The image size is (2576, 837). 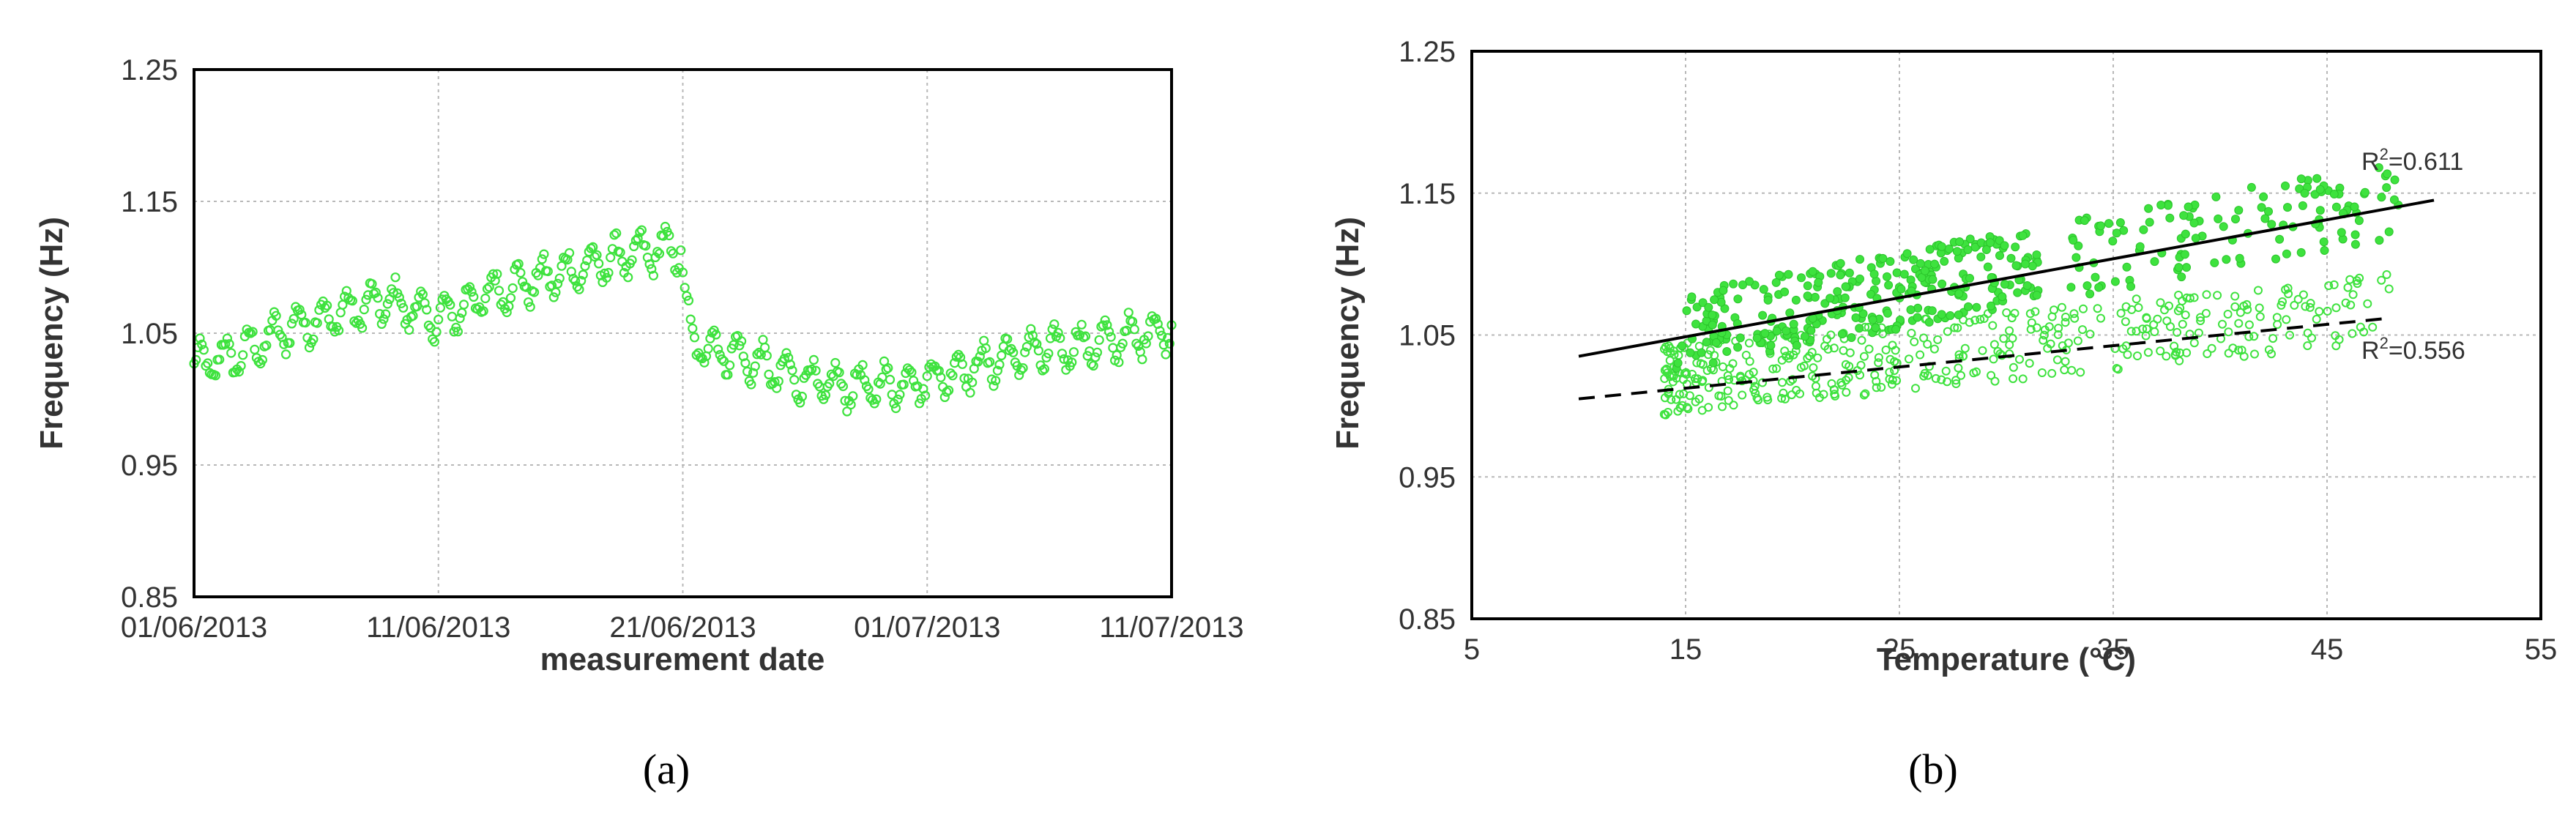 What do you see at coordinates (2010, 649) in the screenshot?
I see `chart-b-x-tick-labels: 5 15 25 35 45 55` at bounding box center [2010, 649].